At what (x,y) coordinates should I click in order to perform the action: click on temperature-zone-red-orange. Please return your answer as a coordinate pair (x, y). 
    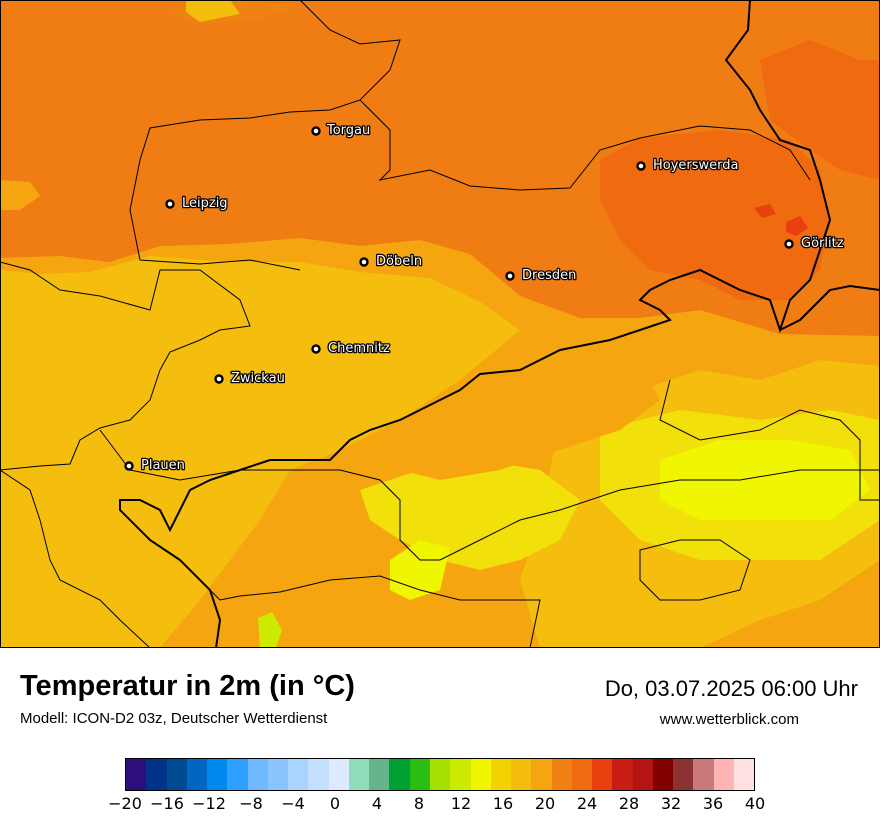
    Looking at the image, I should click on (797, 226).